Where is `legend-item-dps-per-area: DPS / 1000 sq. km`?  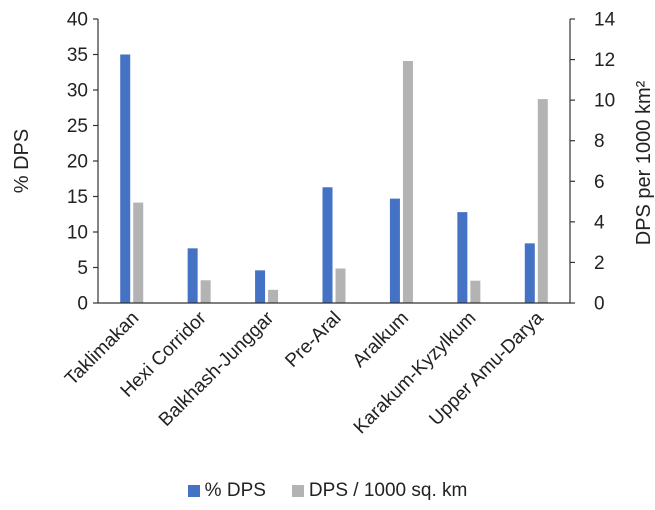
legend-item-dps-per-area: DPS / 1000 sq. km is located at coordinates (379, 491).